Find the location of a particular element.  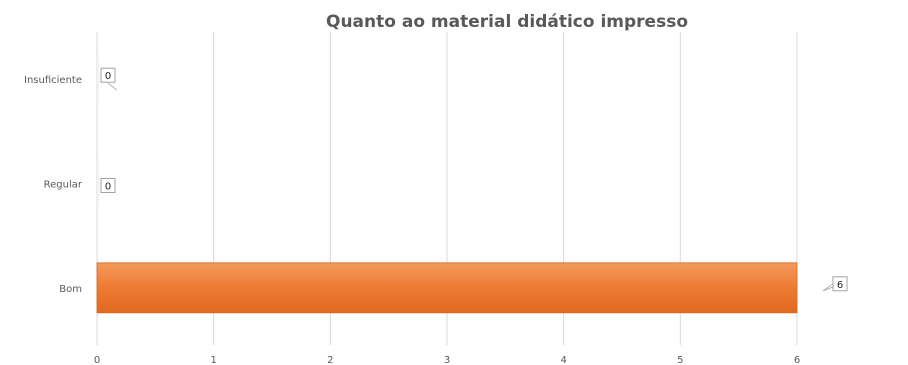

x-tick-label: 5 is located at coordinates (680, 360).